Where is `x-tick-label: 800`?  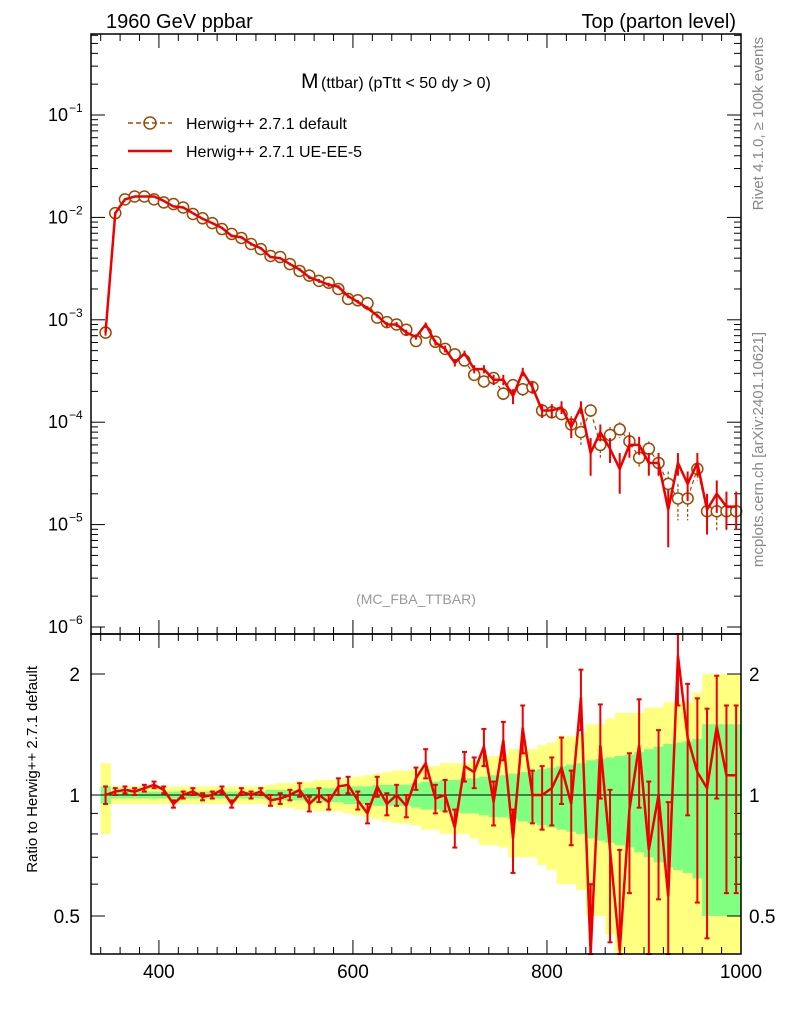 x-tick-label: 800 is located at coordinates (547, 972).